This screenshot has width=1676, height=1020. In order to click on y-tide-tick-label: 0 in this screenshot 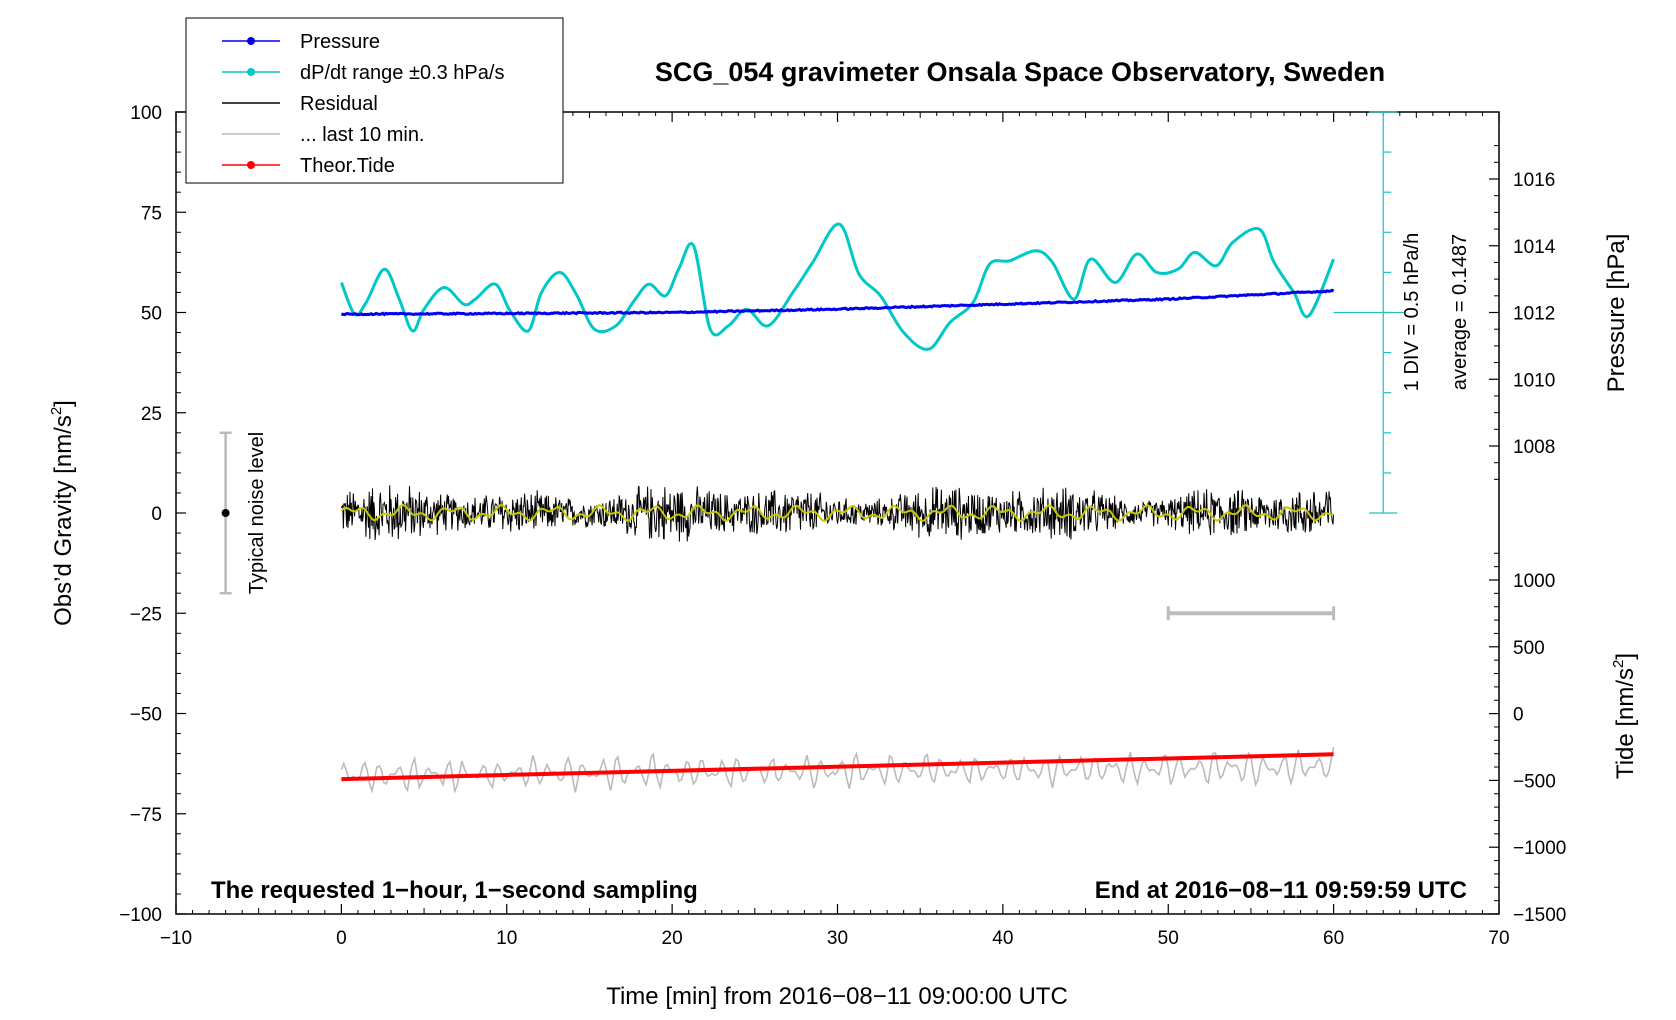, I will do `click(1518, 715)`.